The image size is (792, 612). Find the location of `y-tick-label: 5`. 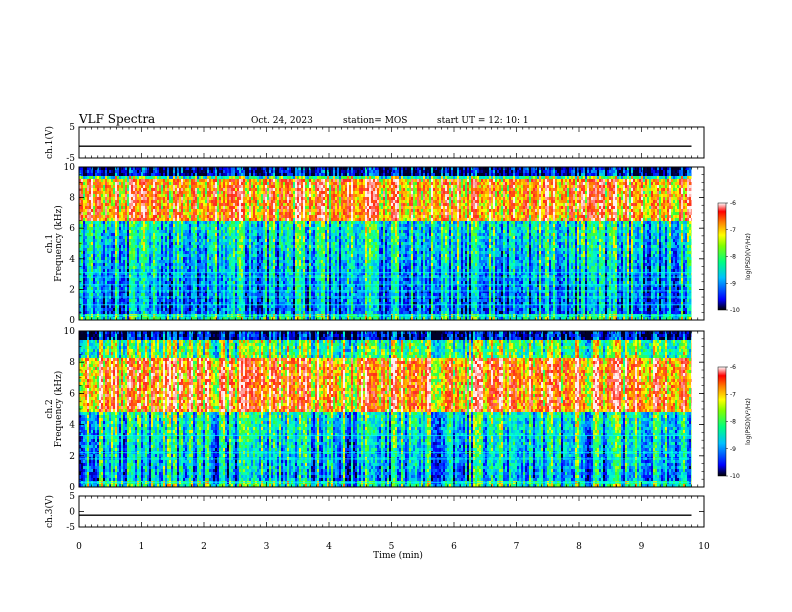

y-tick-label: 5 is located at coordinates (72, 128).